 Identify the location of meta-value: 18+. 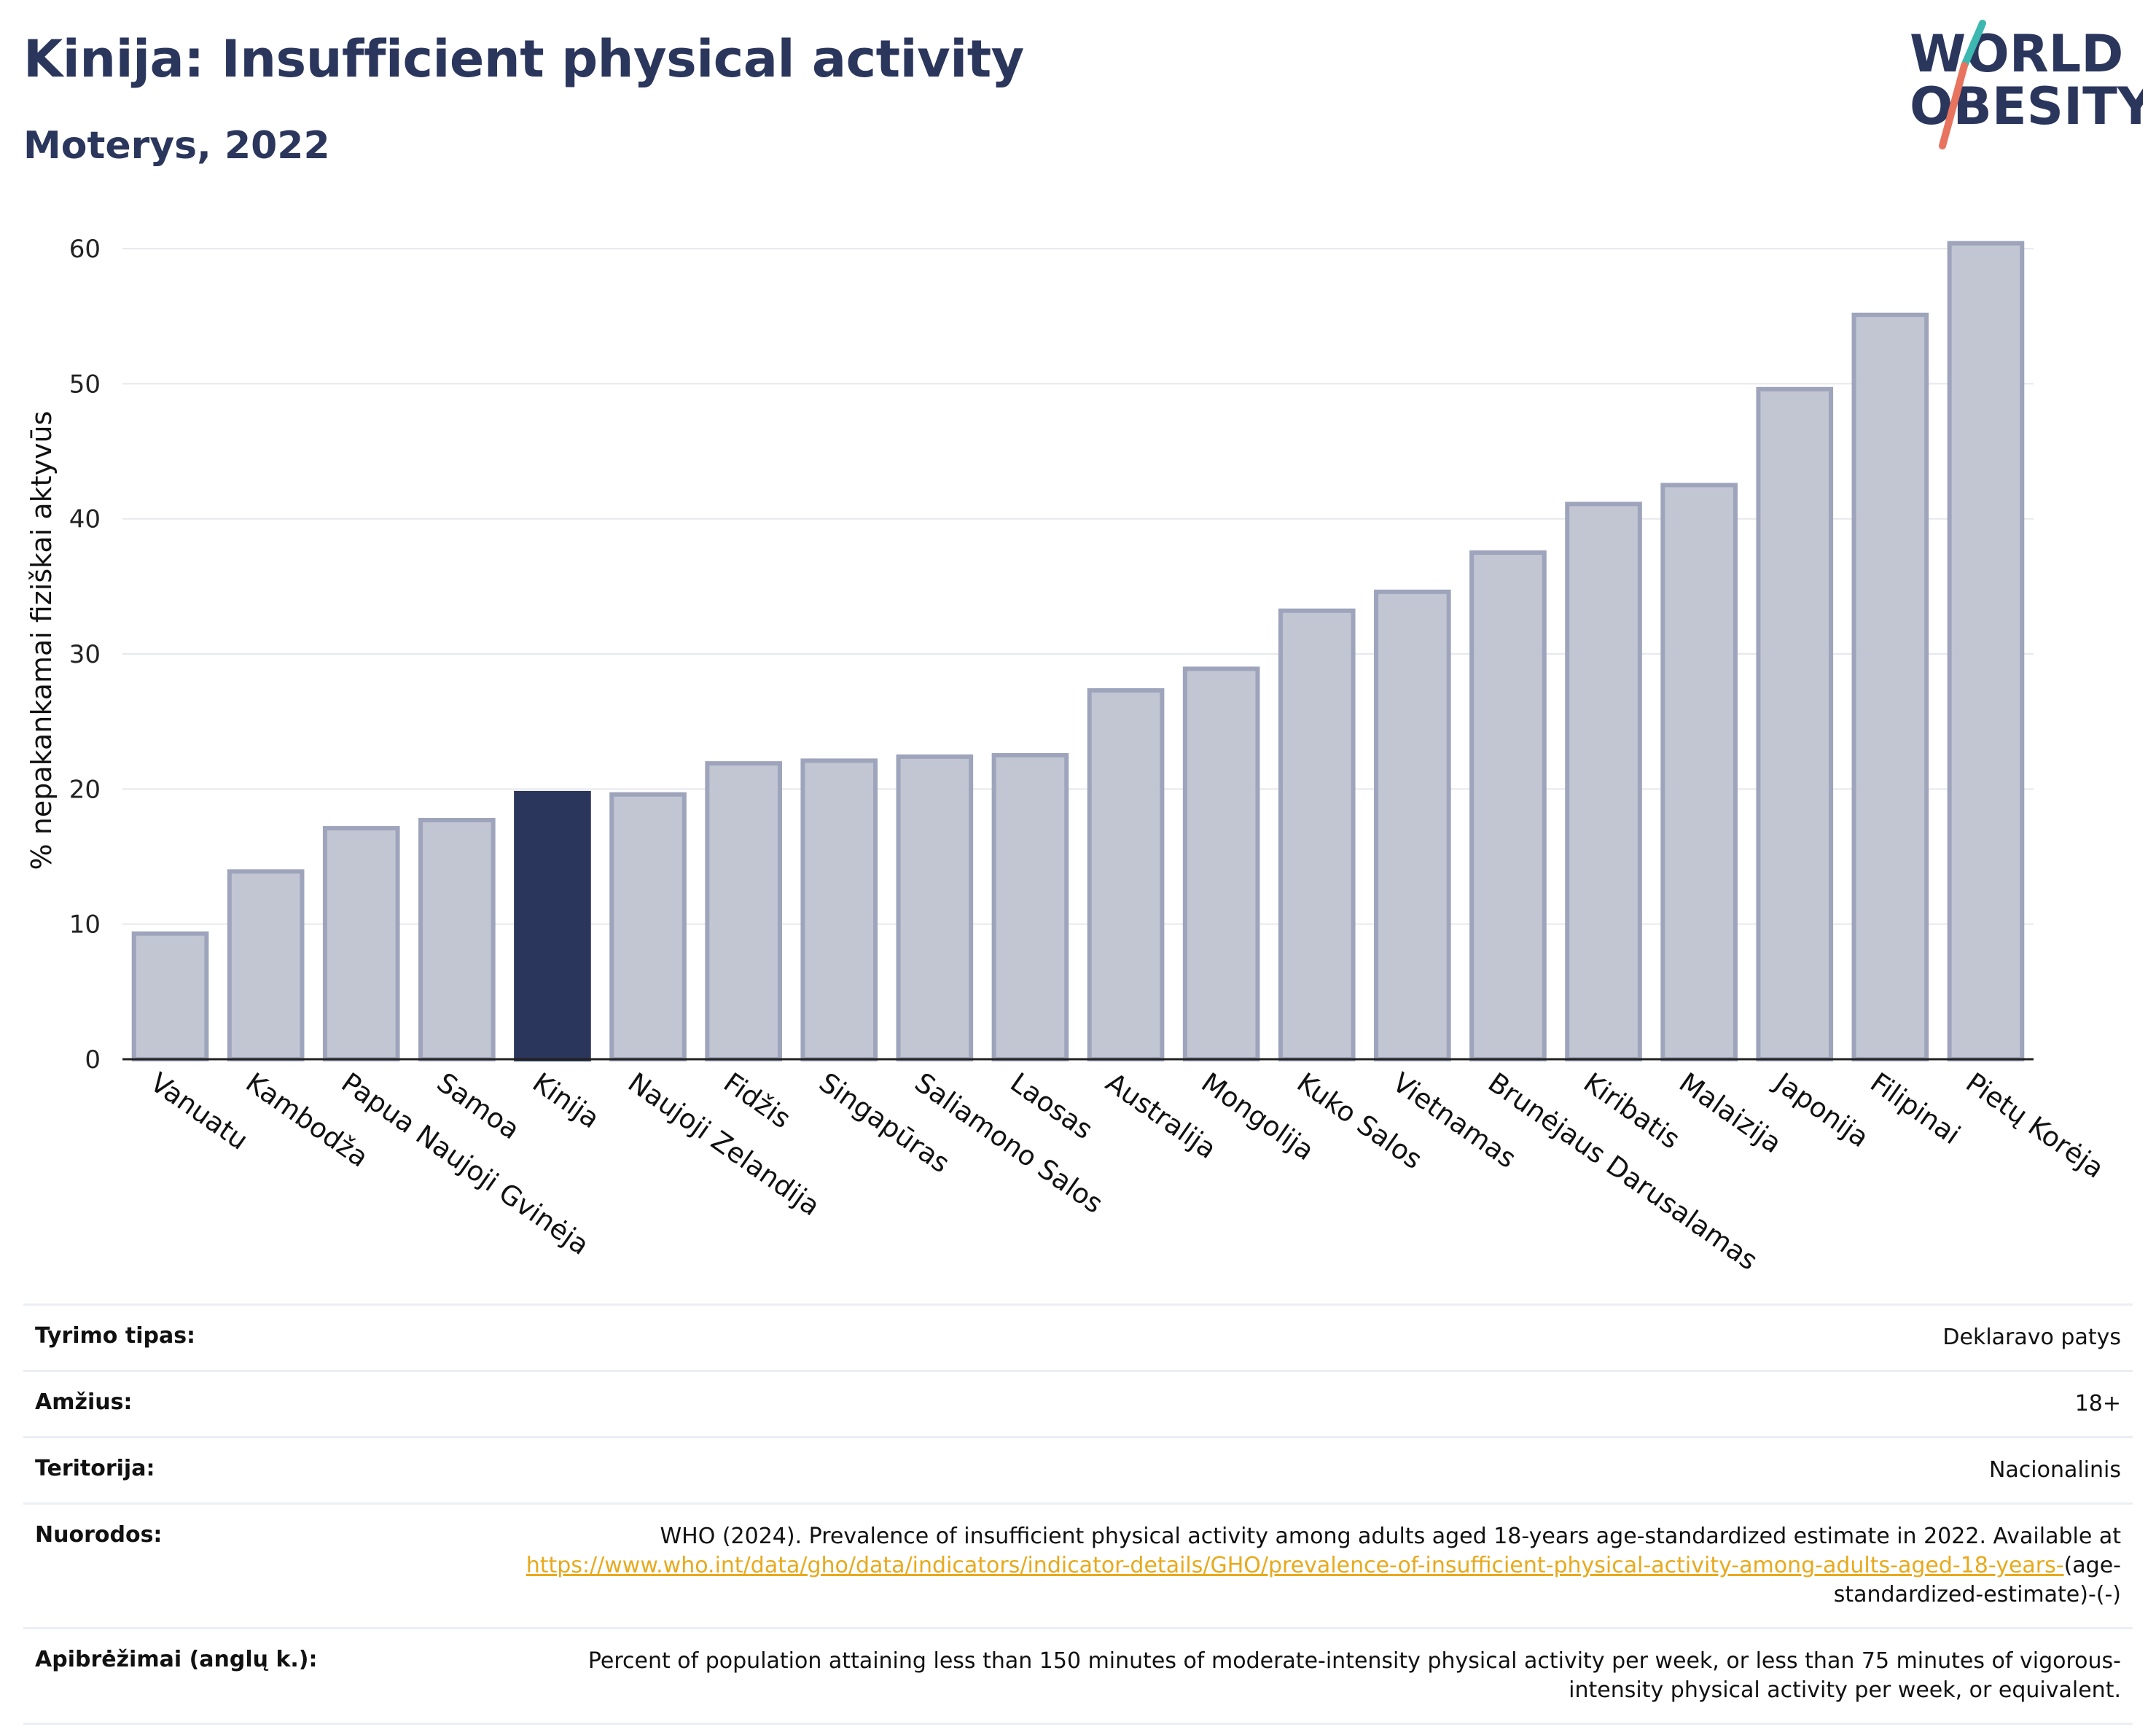
(2097, 1403).